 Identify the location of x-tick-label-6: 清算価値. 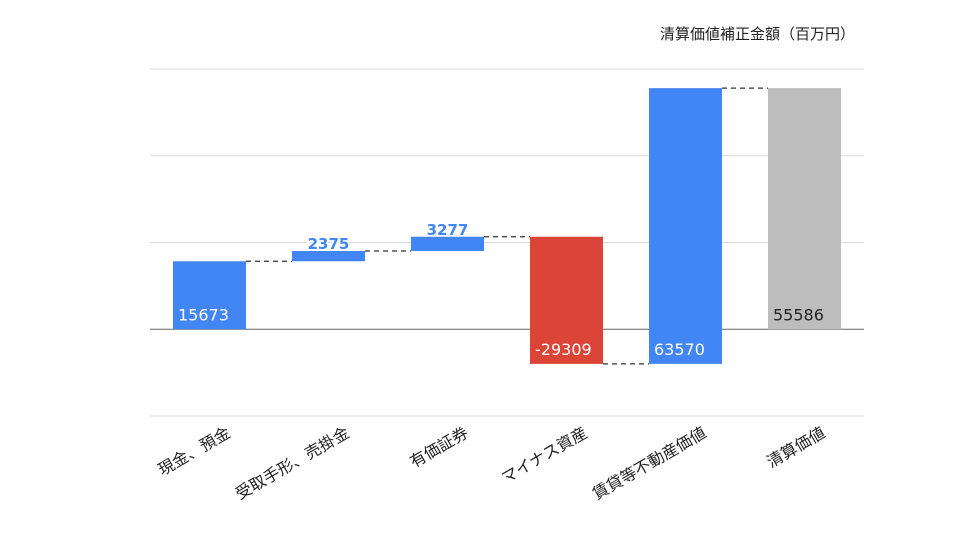
(796, 447).